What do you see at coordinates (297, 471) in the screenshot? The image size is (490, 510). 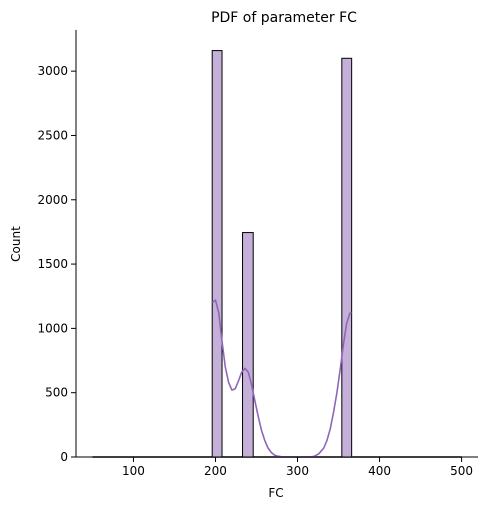 I see `x-tick-label: 300` at bounding box center [297, 471].